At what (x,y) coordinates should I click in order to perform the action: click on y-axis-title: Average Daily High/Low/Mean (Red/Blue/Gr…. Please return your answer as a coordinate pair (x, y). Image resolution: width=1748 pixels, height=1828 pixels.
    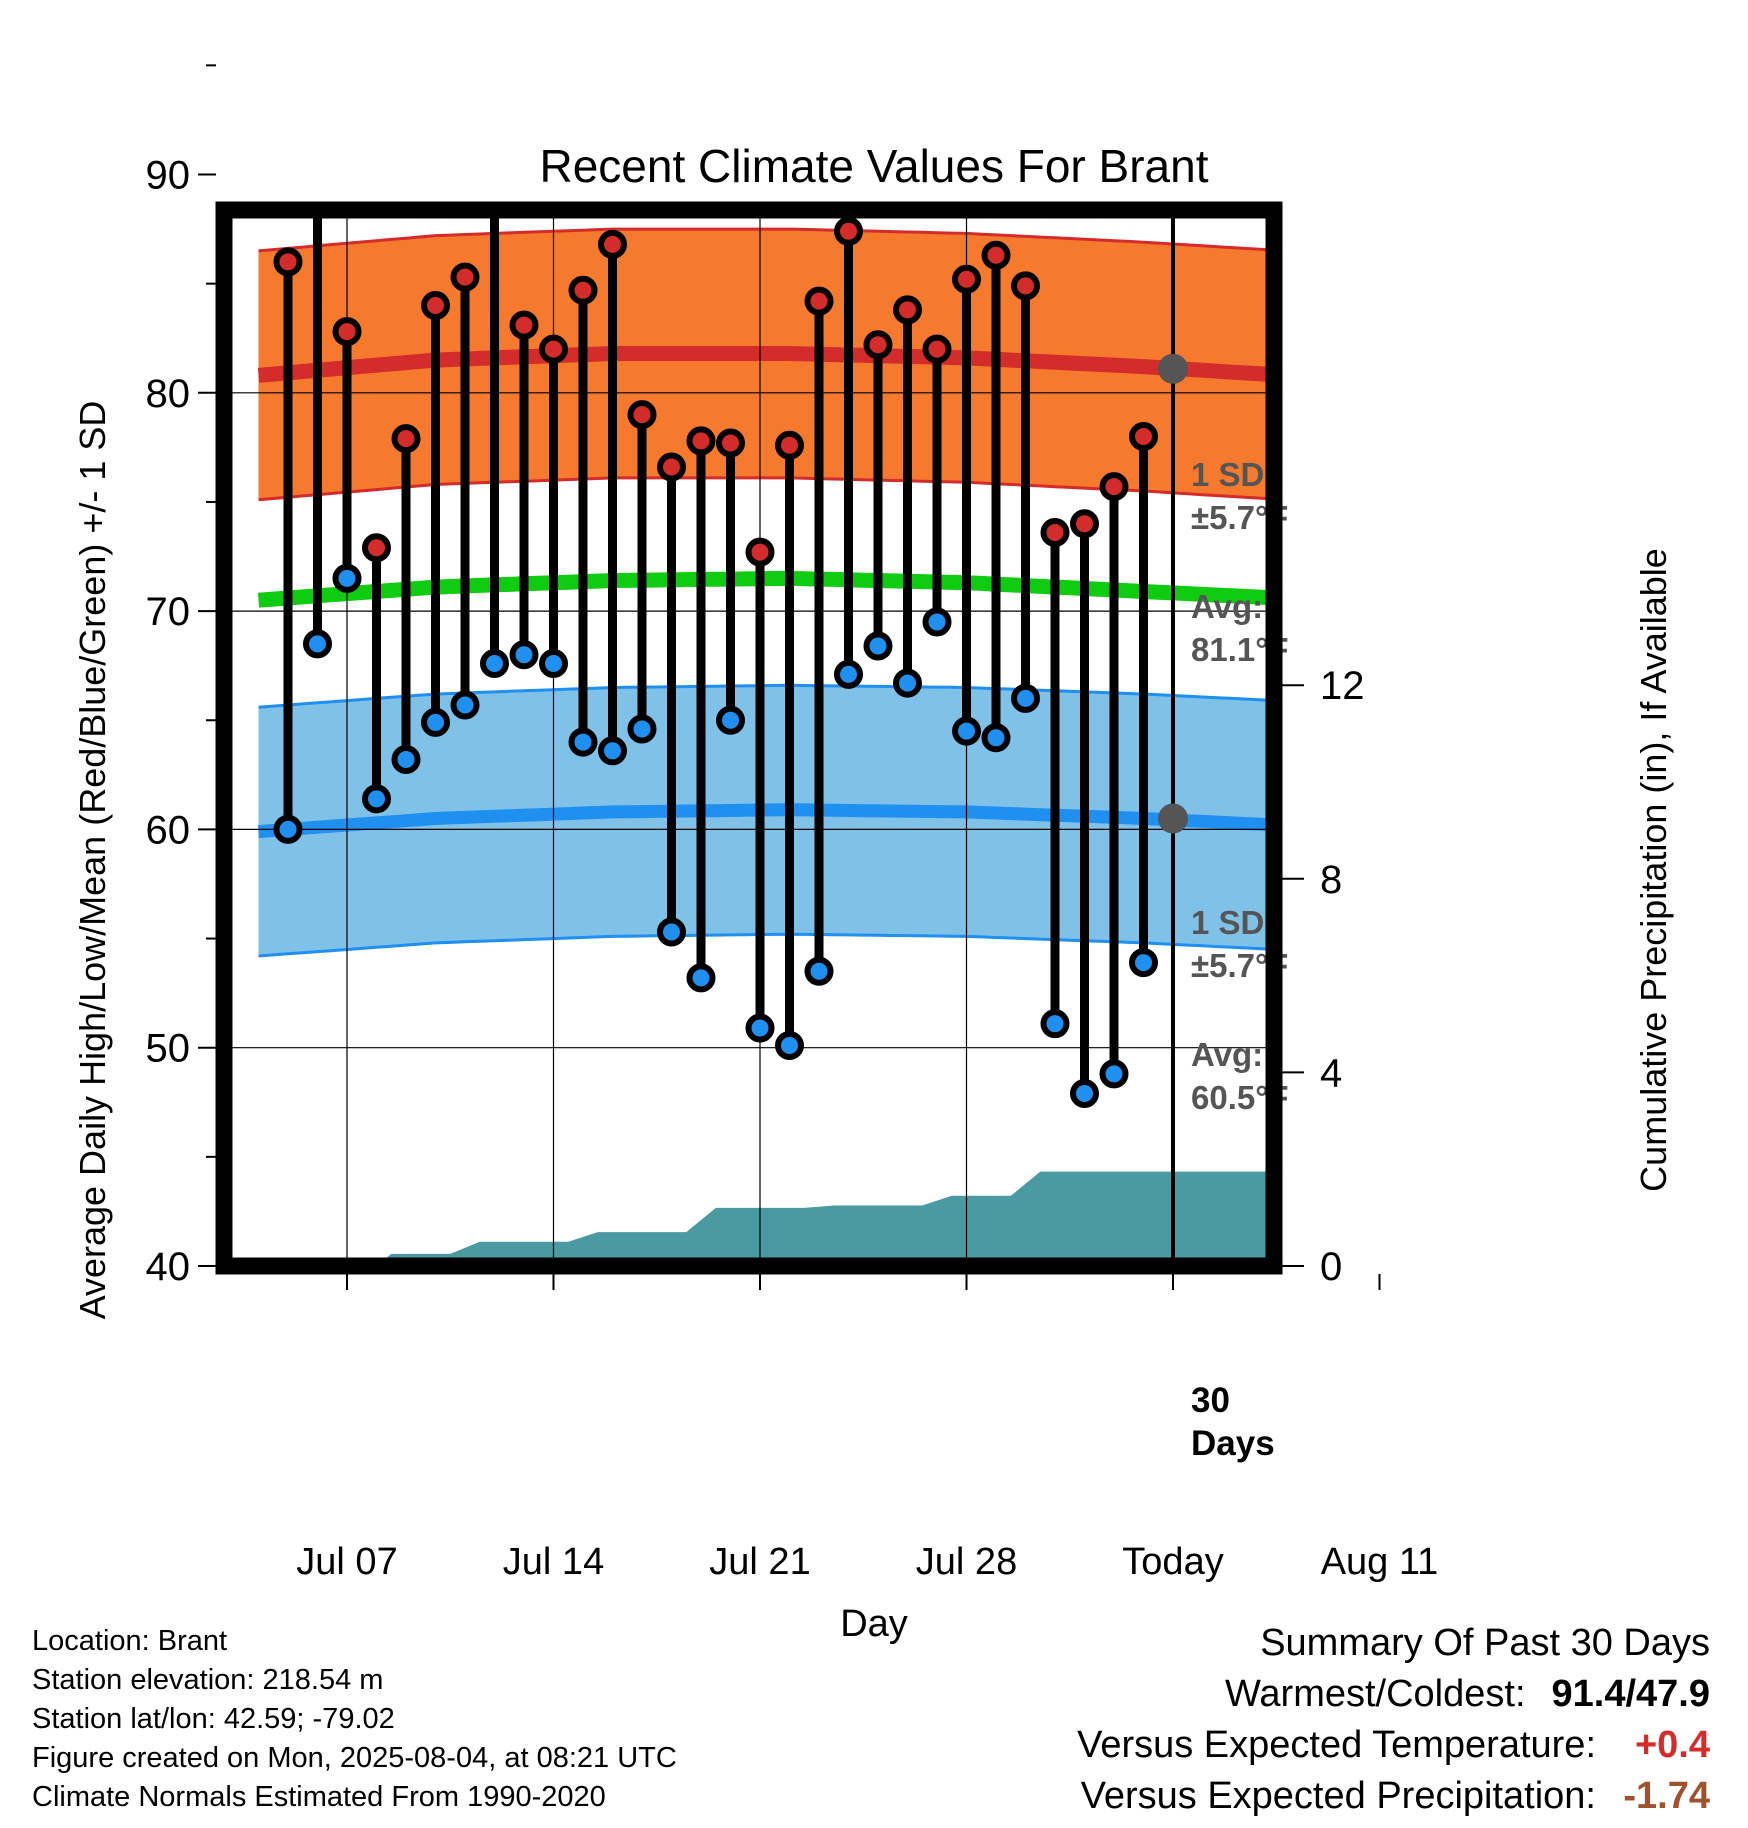
    Looking at the image, I should click on (92, 860).